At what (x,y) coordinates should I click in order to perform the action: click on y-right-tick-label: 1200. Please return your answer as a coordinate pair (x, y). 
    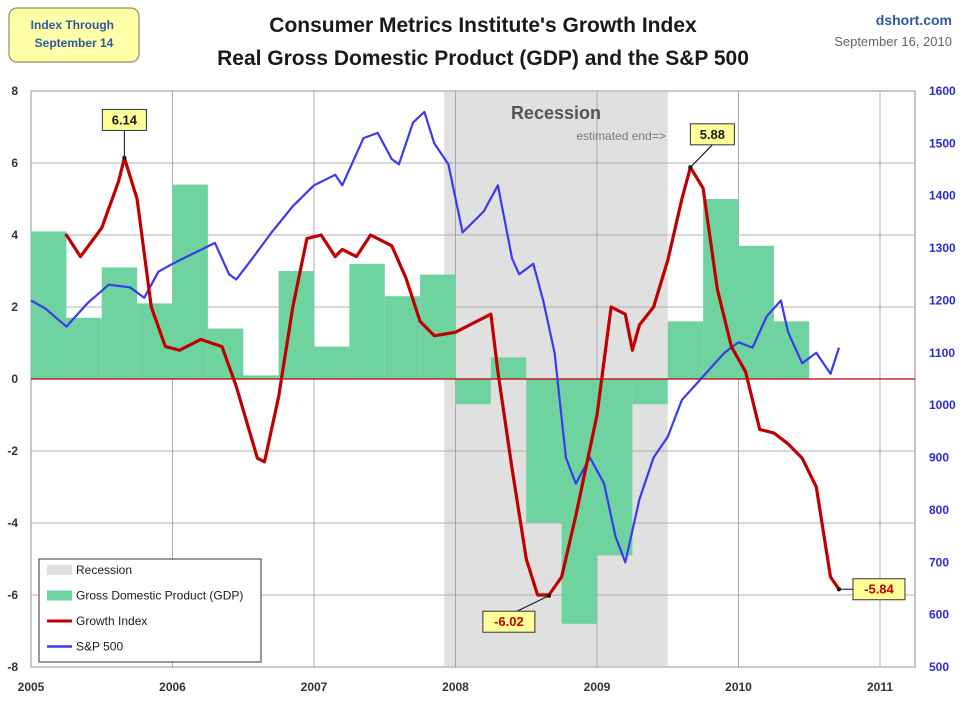
    Looking at the image, I should click on (942, 300).